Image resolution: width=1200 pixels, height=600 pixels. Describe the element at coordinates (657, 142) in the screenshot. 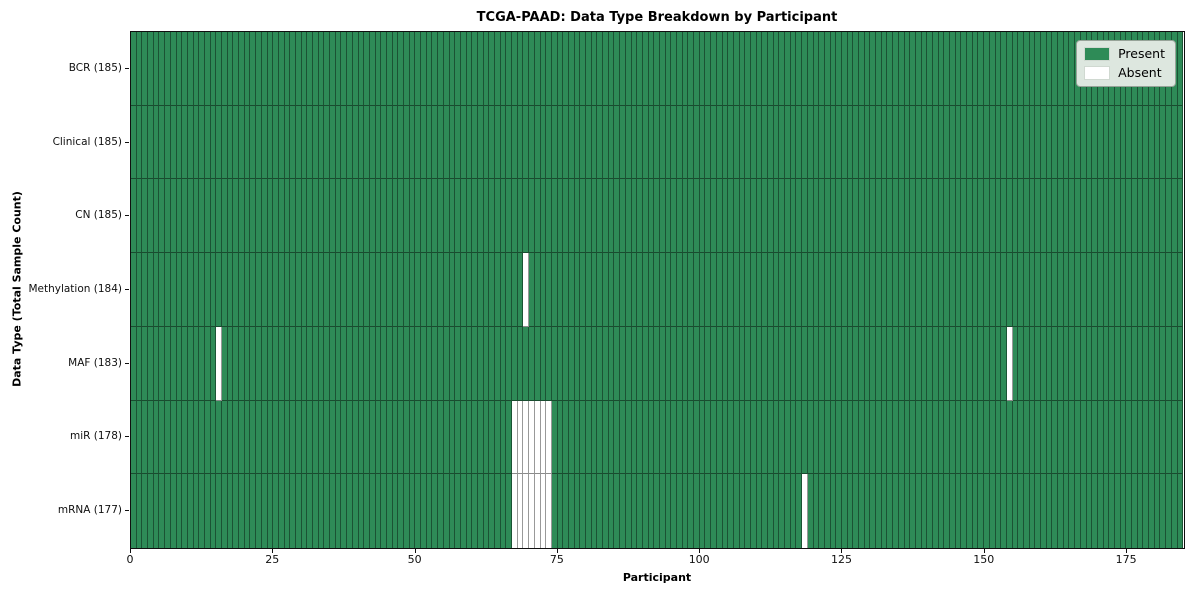

I see `data-type-row-clinical` at that location.